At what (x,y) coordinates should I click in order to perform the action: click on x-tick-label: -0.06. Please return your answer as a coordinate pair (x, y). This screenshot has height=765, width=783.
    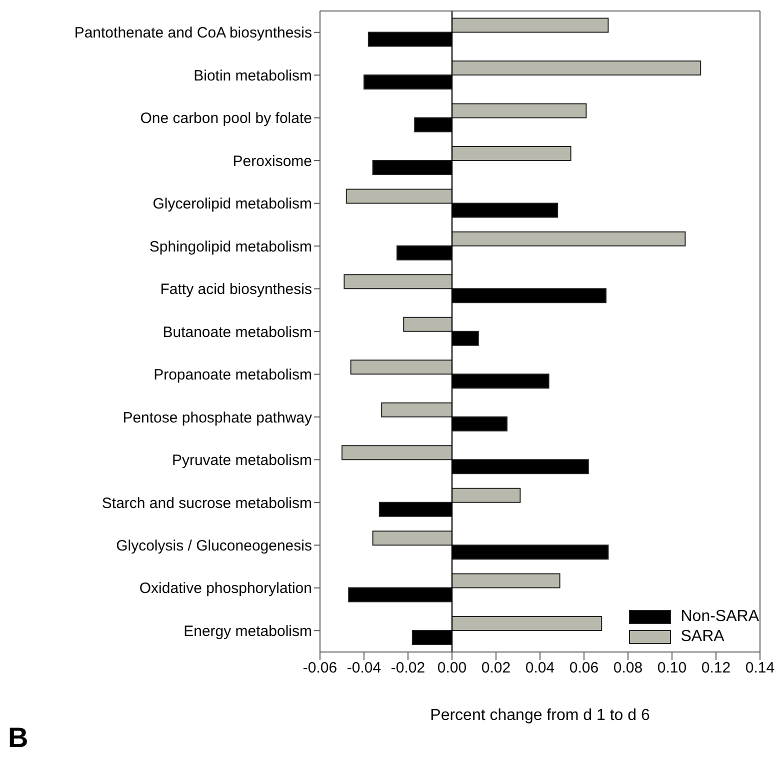
    Looking at the image, I should click on (320, 668).